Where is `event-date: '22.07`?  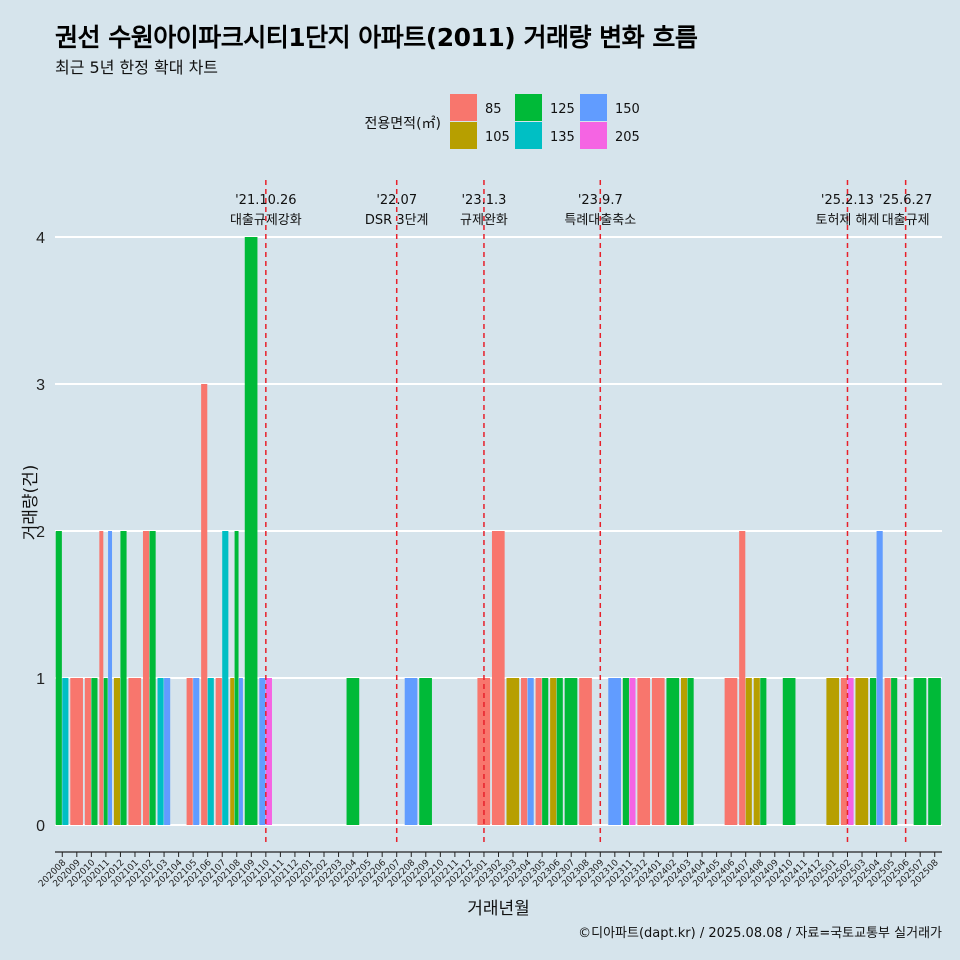
event-date: '22.07 is located at coordinates (396, 200).